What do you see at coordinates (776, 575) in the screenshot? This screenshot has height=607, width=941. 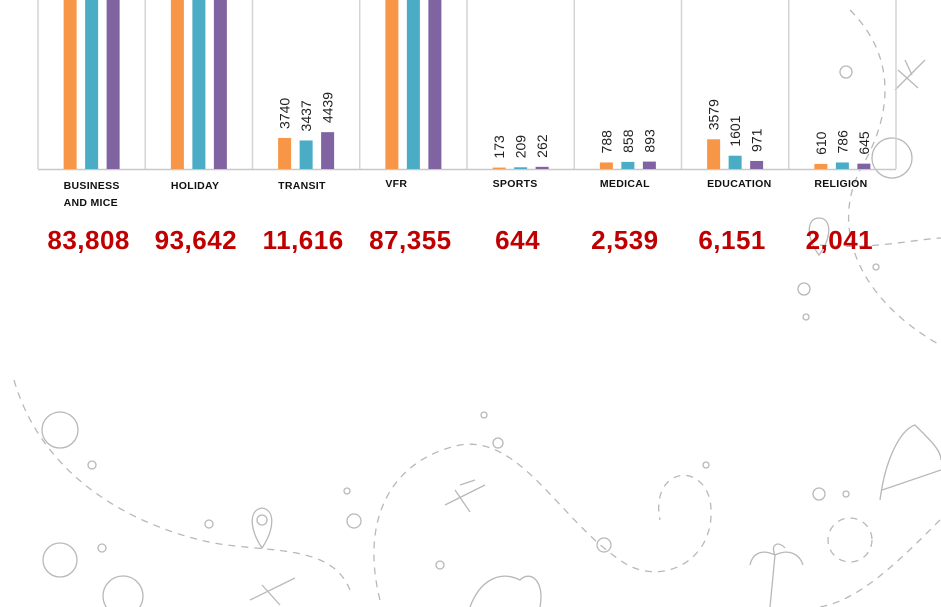 I see `palm-tree` at bounding box center [776, 575].